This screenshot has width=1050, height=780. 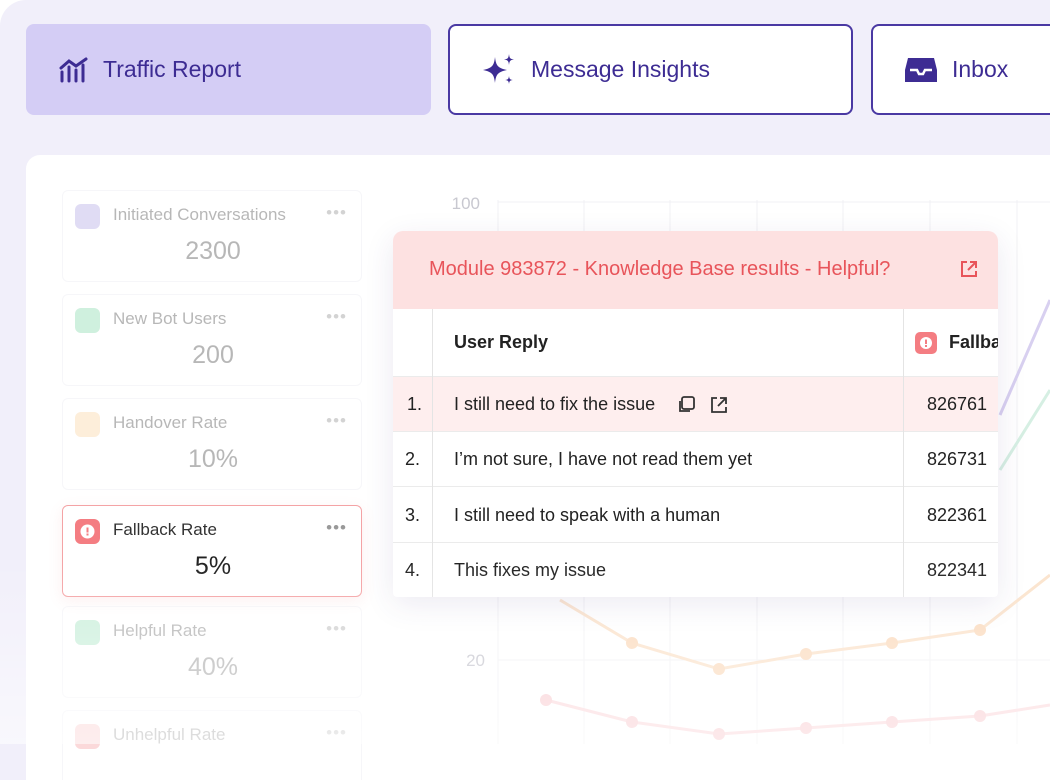 What do you see at coordinates (980, 69) in the screenshot?
I see `tab-label: Inbox` at bounding box center [980, 69].